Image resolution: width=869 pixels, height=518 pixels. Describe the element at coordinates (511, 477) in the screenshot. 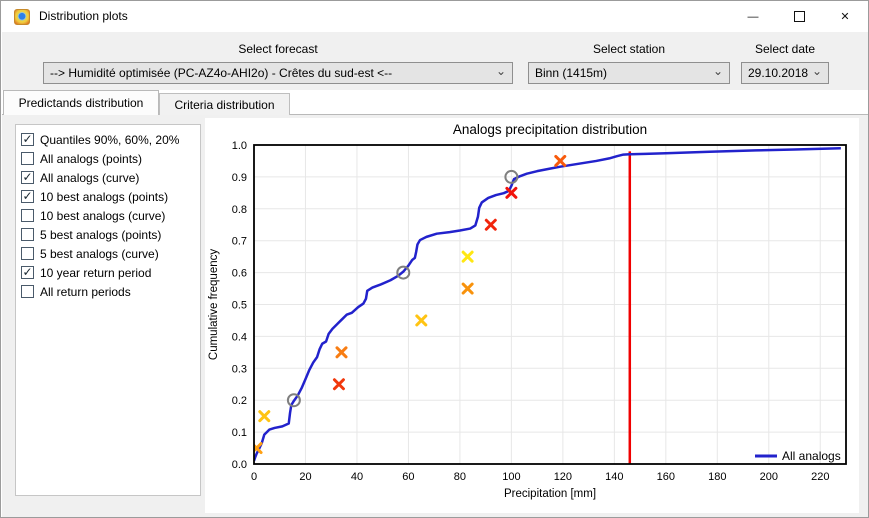

I see `svg-text: 100` at that location.